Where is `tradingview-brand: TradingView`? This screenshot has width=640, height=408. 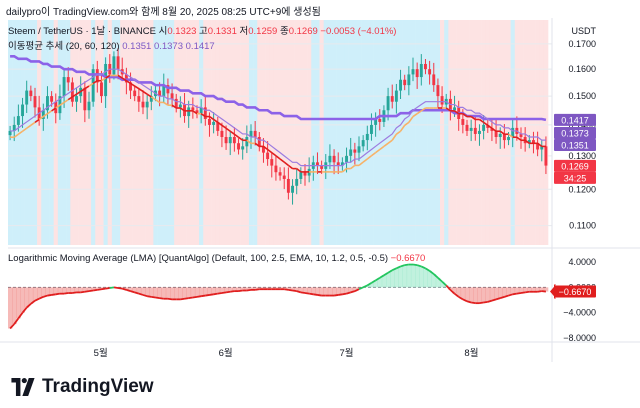
tradingview-brand: TradingView is located at coordinates (81, 387).